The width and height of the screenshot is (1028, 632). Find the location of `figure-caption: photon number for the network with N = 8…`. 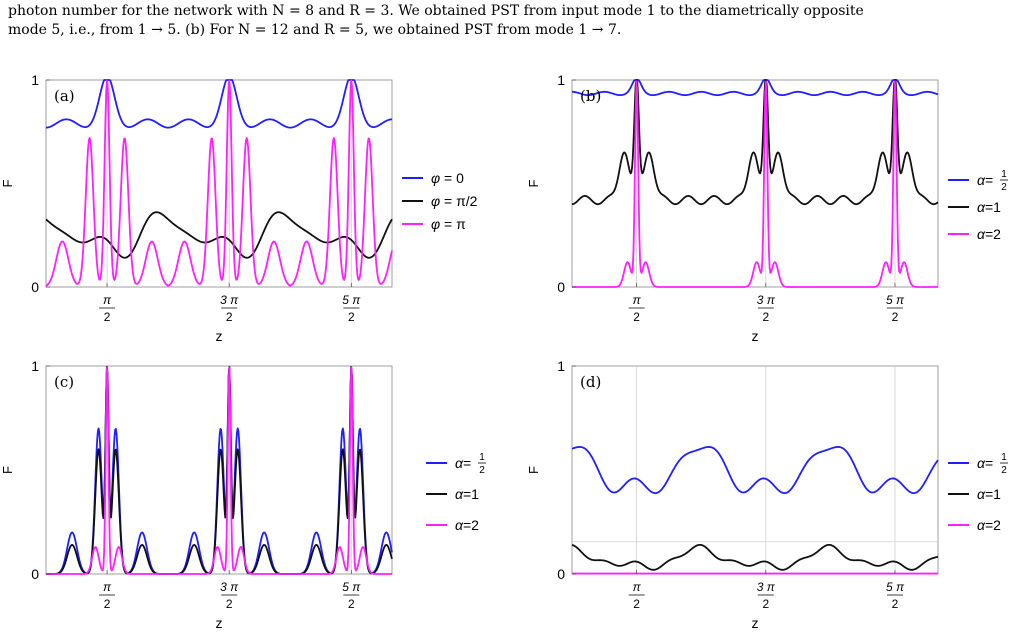

figure-caption: photon number for the network with N = 8… is located at coordinates (514, 21).